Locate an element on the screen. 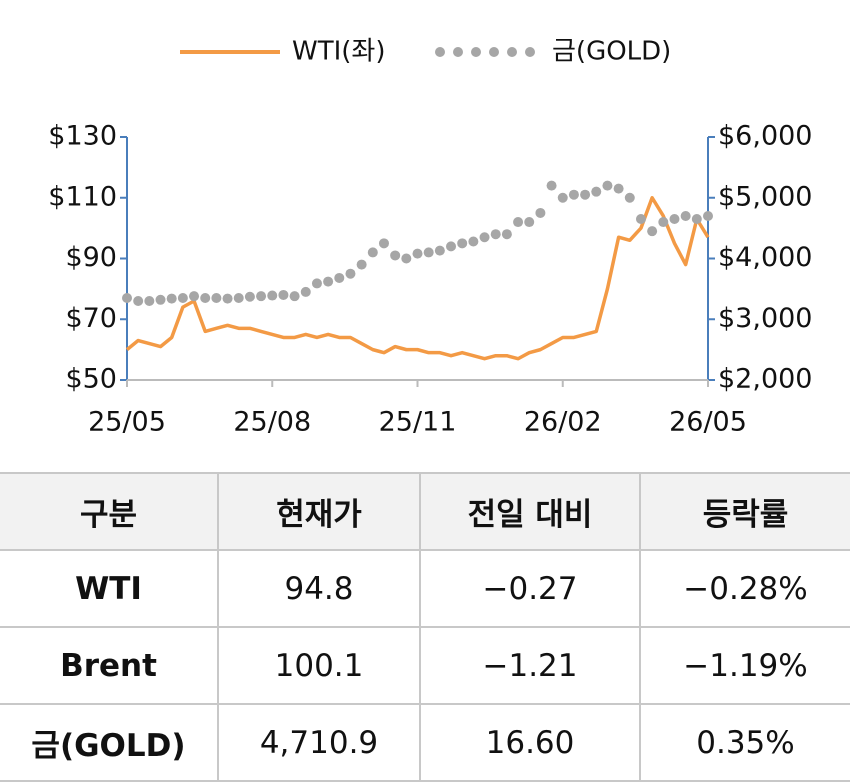 The height and width of the screenshot is (782, 850). table-cell: Brent is located at coordinates (109, 665).